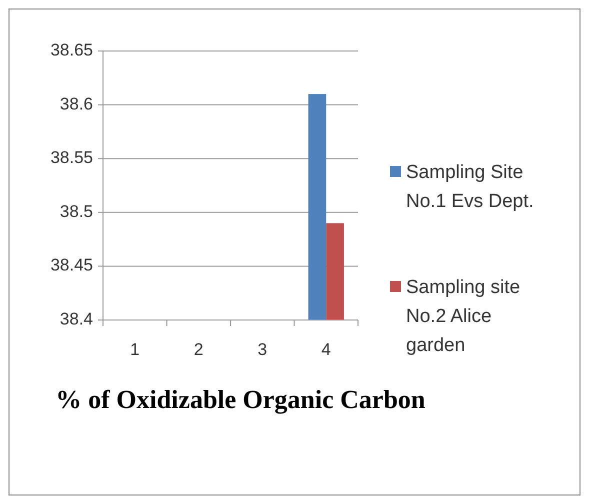 This screenshot has height=504, width=589. Describe the element at coordinates (71, 158) in the screenshot. I see `y-tick-label: 38.55` at that location.